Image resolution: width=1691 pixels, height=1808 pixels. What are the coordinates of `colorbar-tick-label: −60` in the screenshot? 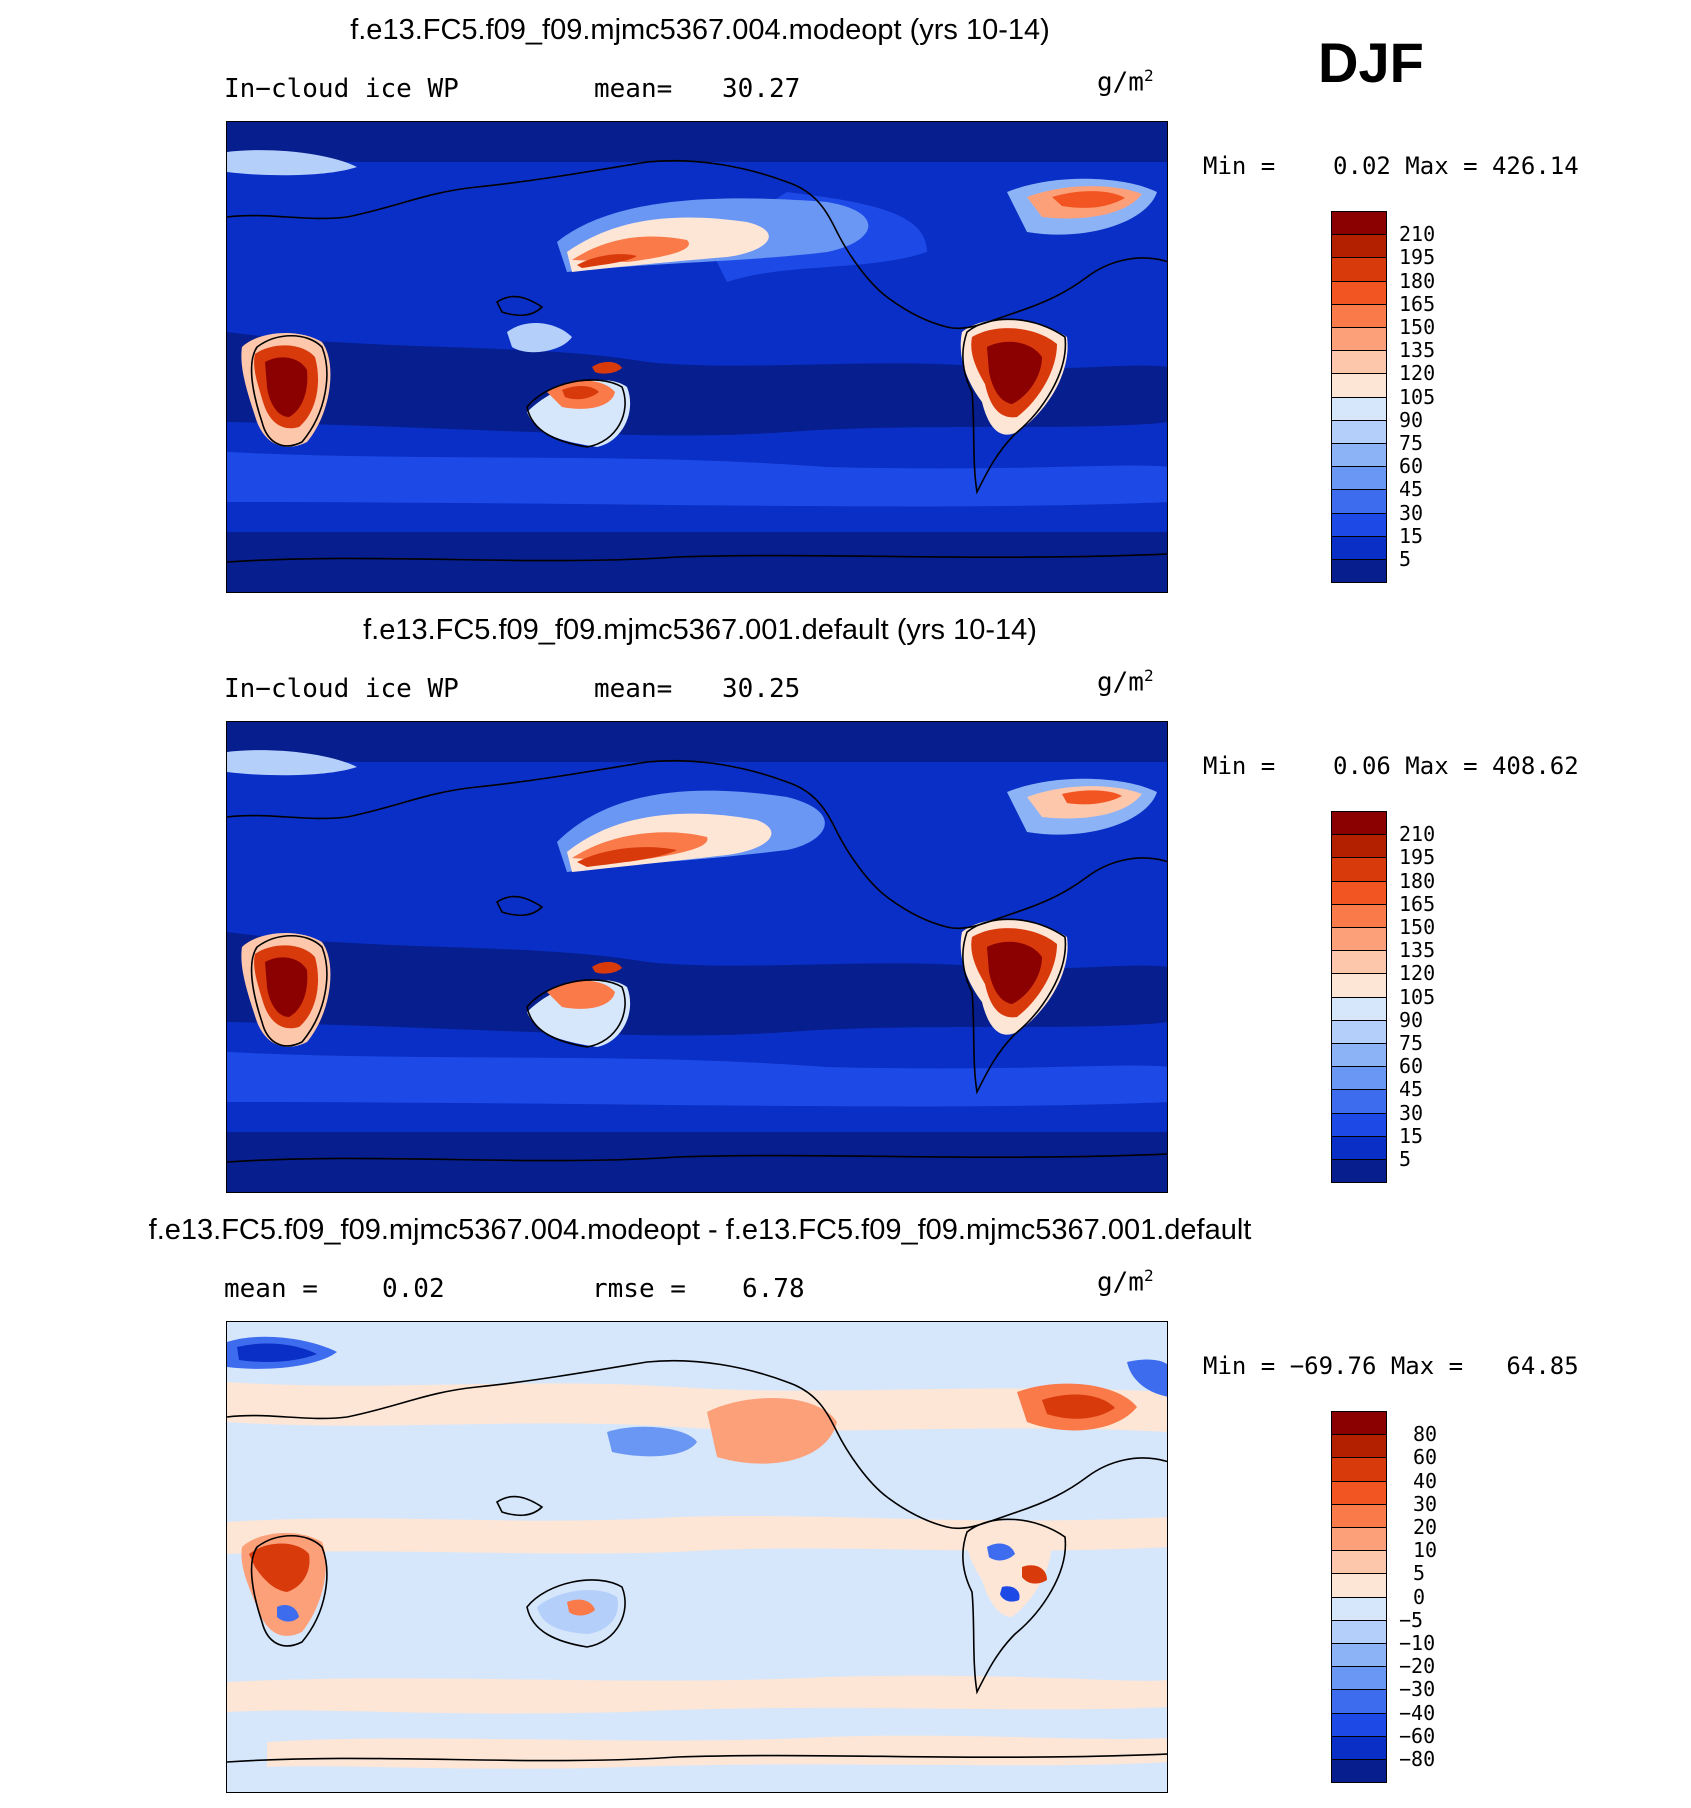 It's located at (1417, 1735).